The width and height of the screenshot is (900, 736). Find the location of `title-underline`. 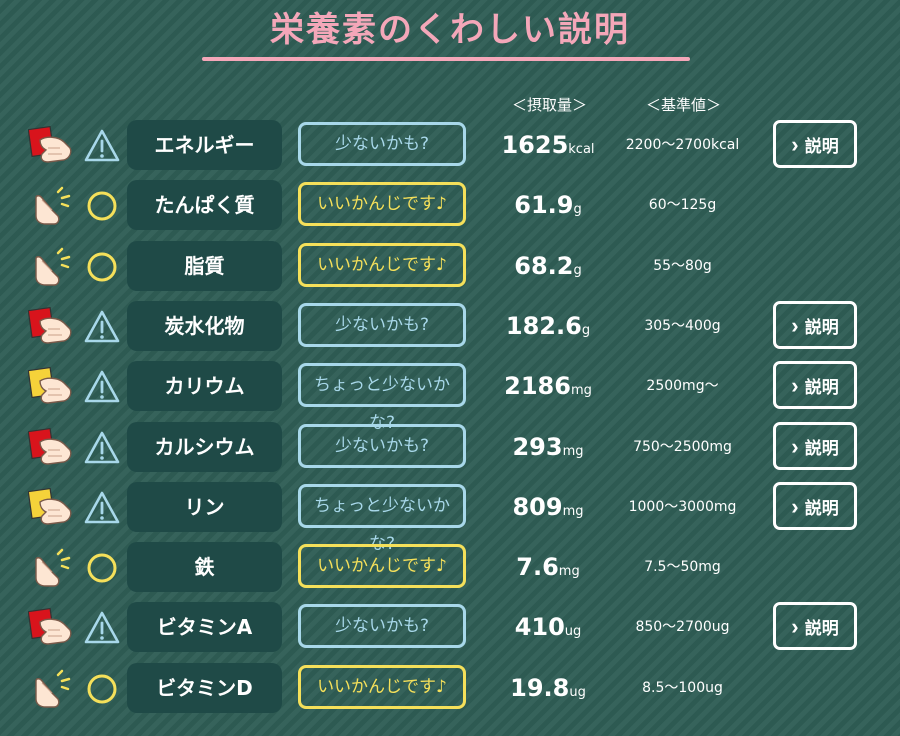

title-underline is located at coordinates (446, 59).